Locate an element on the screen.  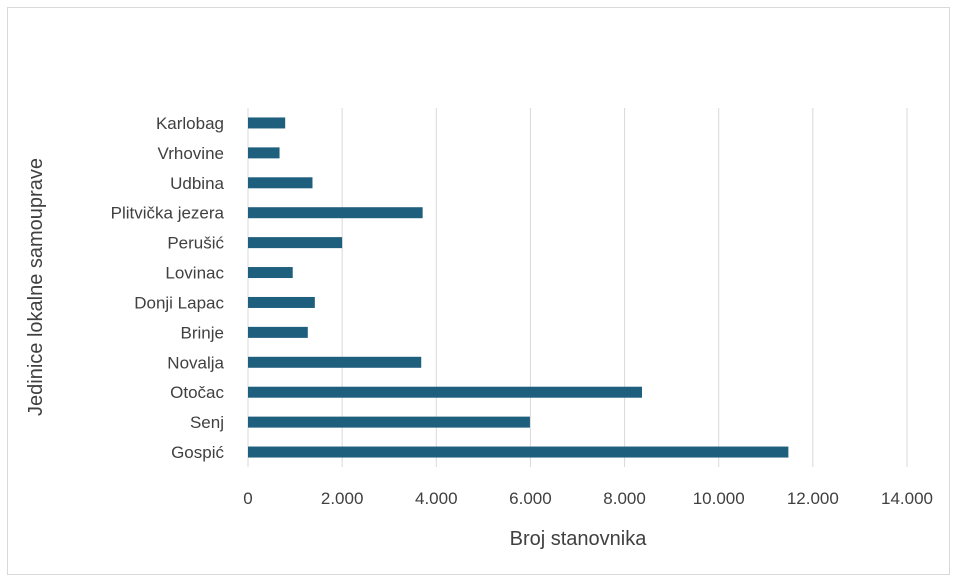
y-axis-title: Jedinice lokalne samouprave is located at coordinates (36, 287).